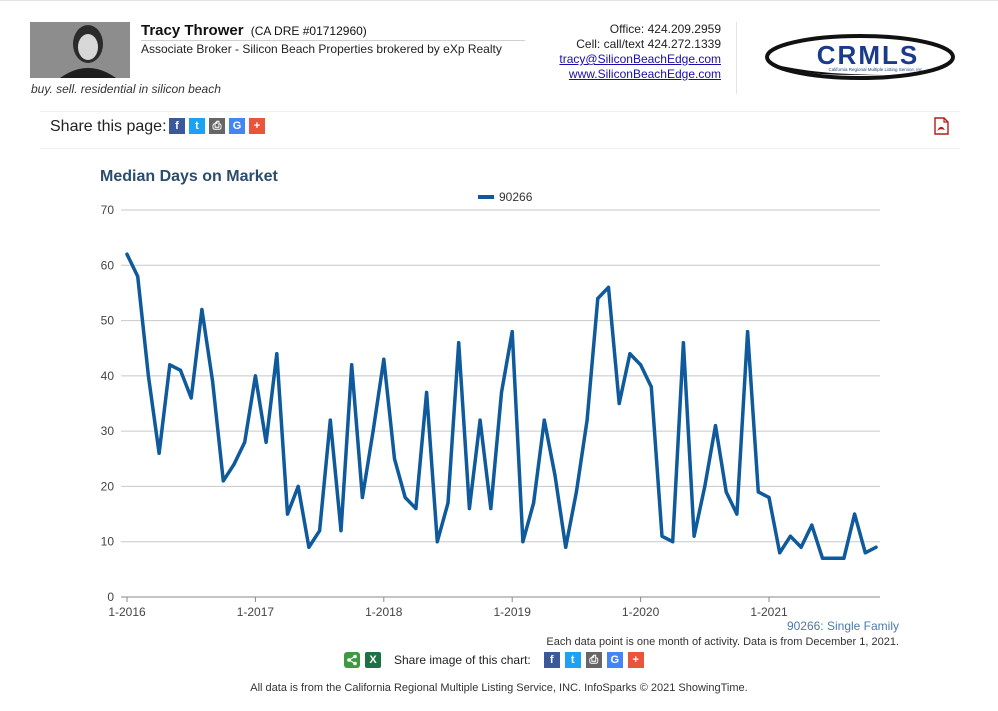 The width and height of the screenshot is (998, 711). What do you see at coordinates (108, 126) in the screenshot?
I see `share-page-label: Share this page:` at bounding box center [108, 126].